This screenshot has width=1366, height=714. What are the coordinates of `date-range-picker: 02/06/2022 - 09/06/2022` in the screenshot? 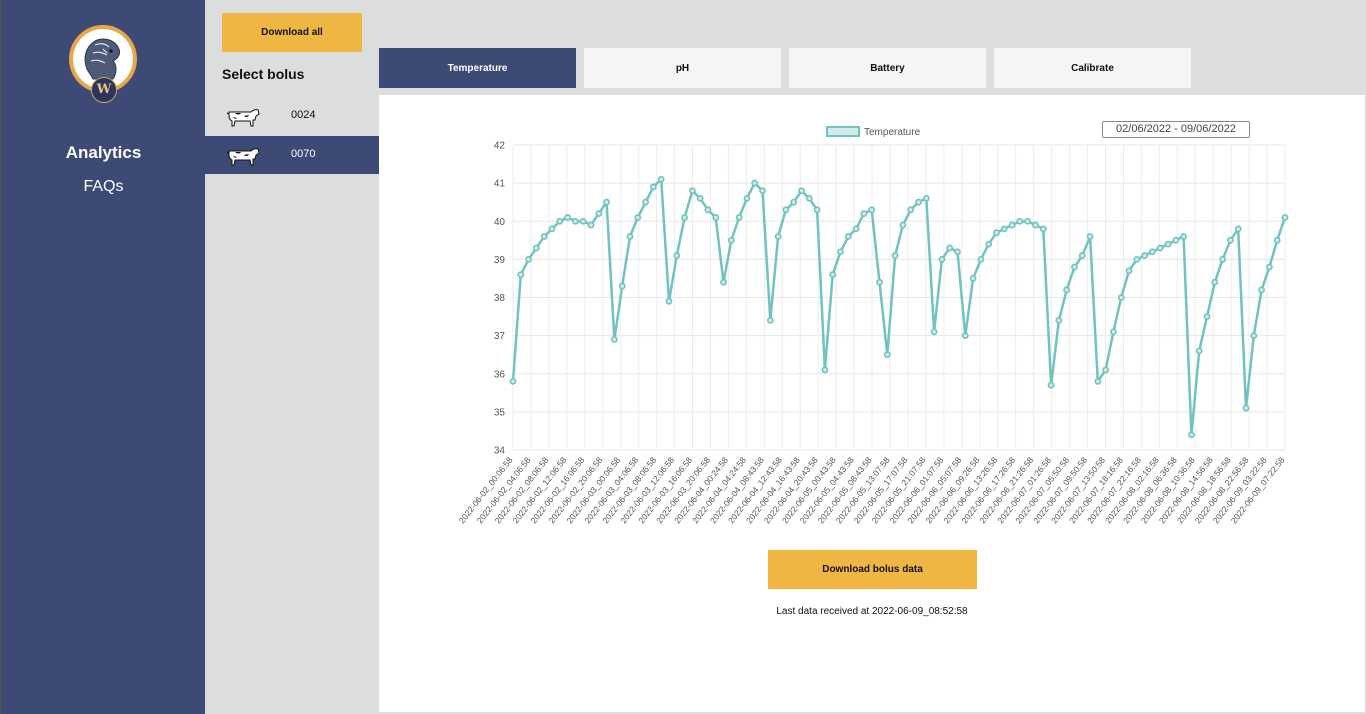 It's located at (1176, 129).